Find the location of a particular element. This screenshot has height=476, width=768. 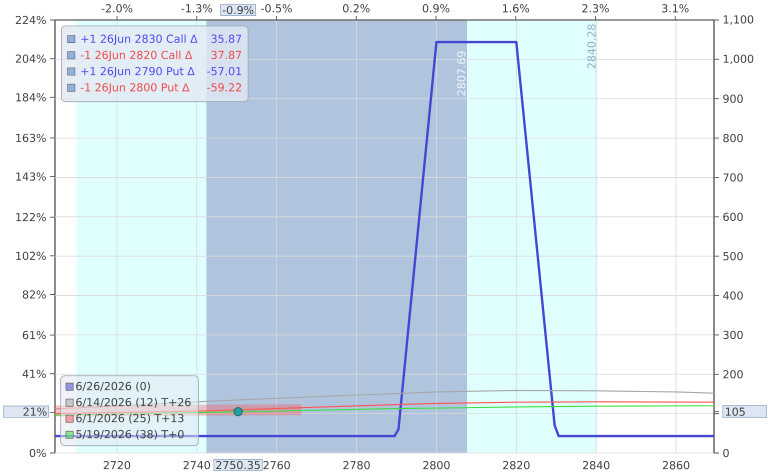

y2-tick-label: 300 is located at coordinates (733, 335).